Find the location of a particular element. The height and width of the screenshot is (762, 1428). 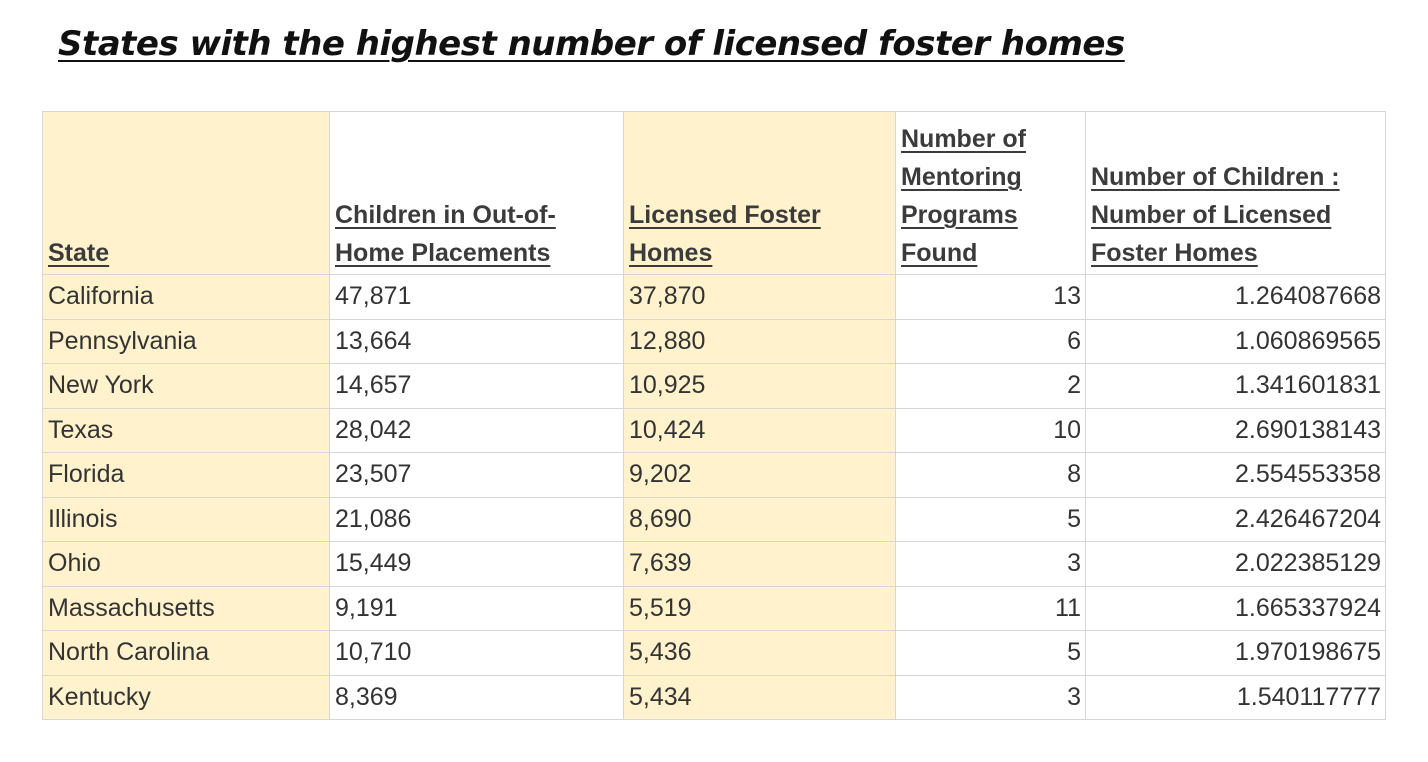

ratio-cell: 1.665337924 is located at coordinates (1235, 608).